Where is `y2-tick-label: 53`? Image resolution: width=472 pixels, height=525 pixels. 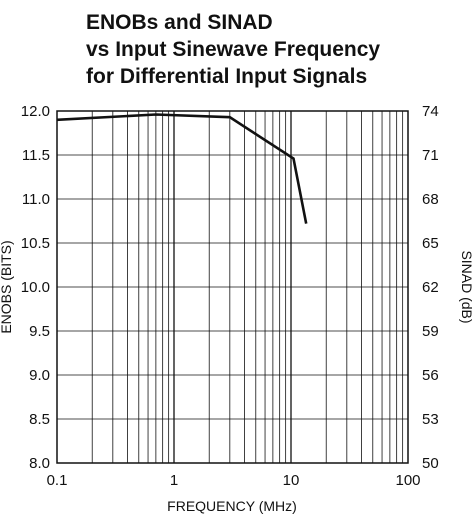 y2-tick-label: 53 is located at coordinates (430, 419).